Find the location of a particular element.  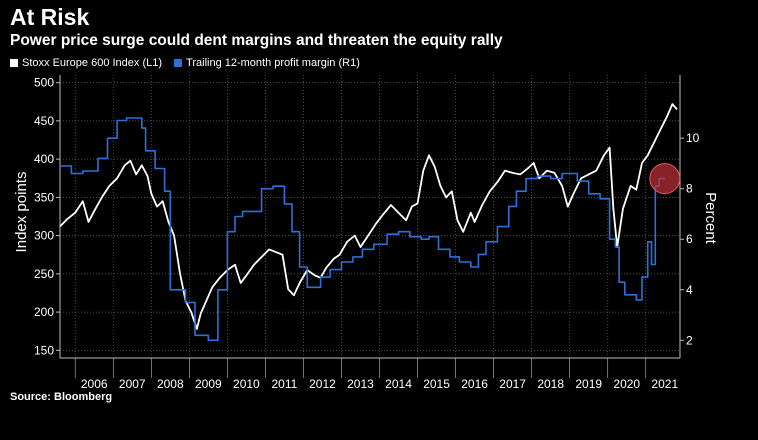

tick-label-x: 2017 is located at coordinates (512, 384).